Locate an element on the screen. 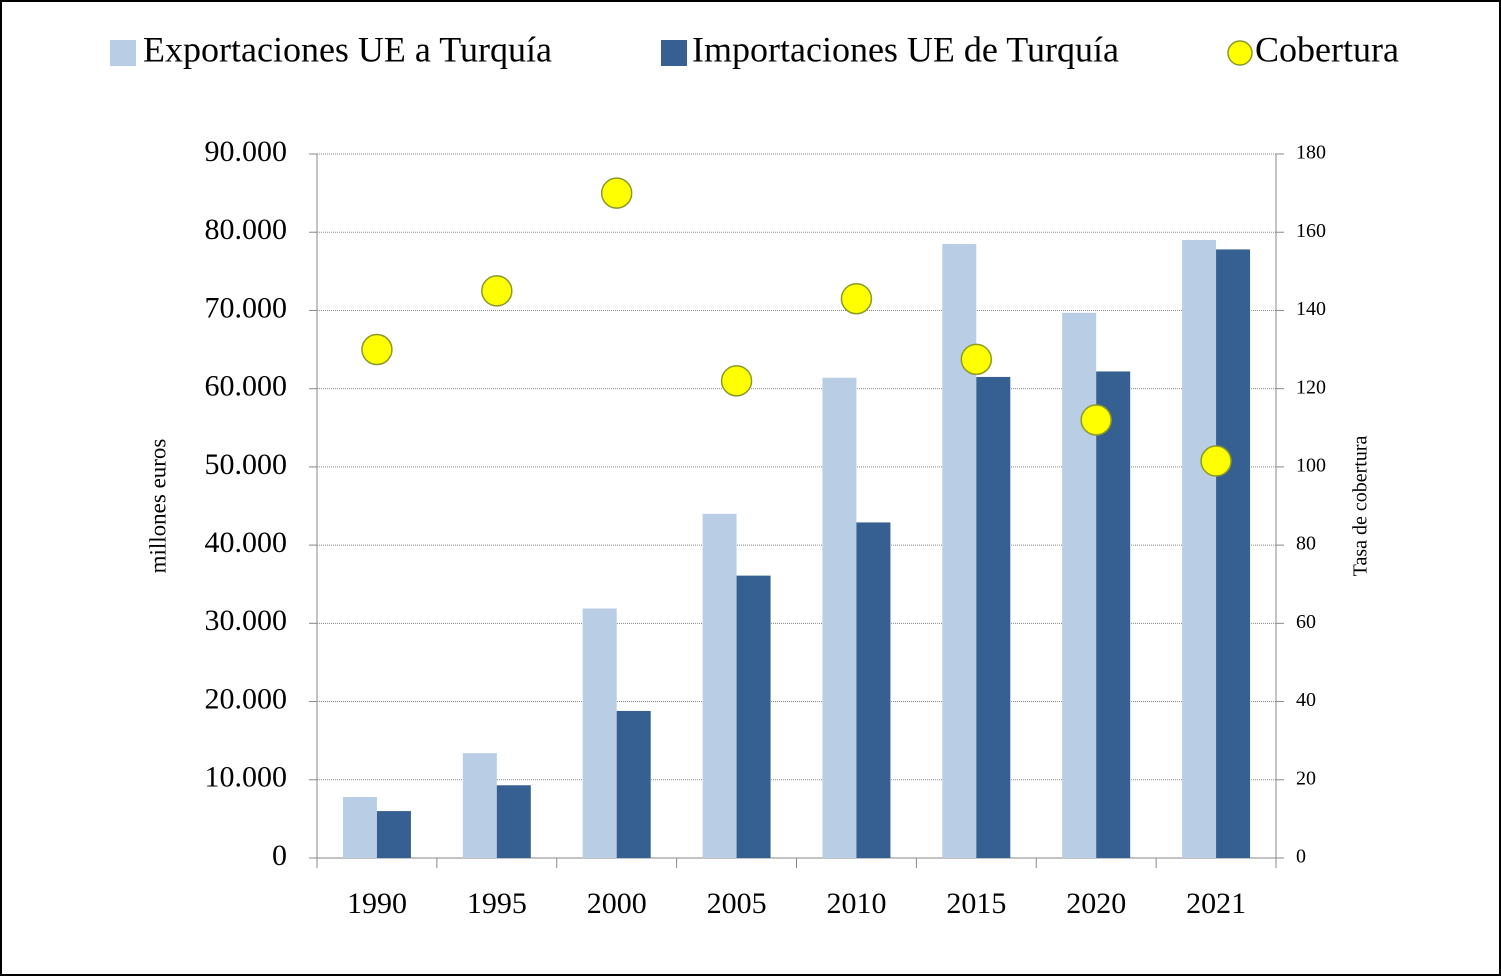  y2-tick-label: 140 is located at coordinates (1311, 309).